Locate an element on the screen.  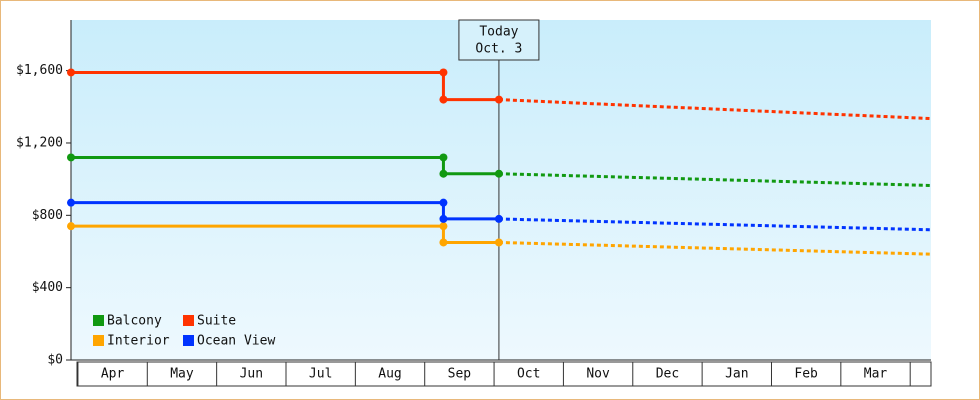
today-box is located at coordinates (499, 40).